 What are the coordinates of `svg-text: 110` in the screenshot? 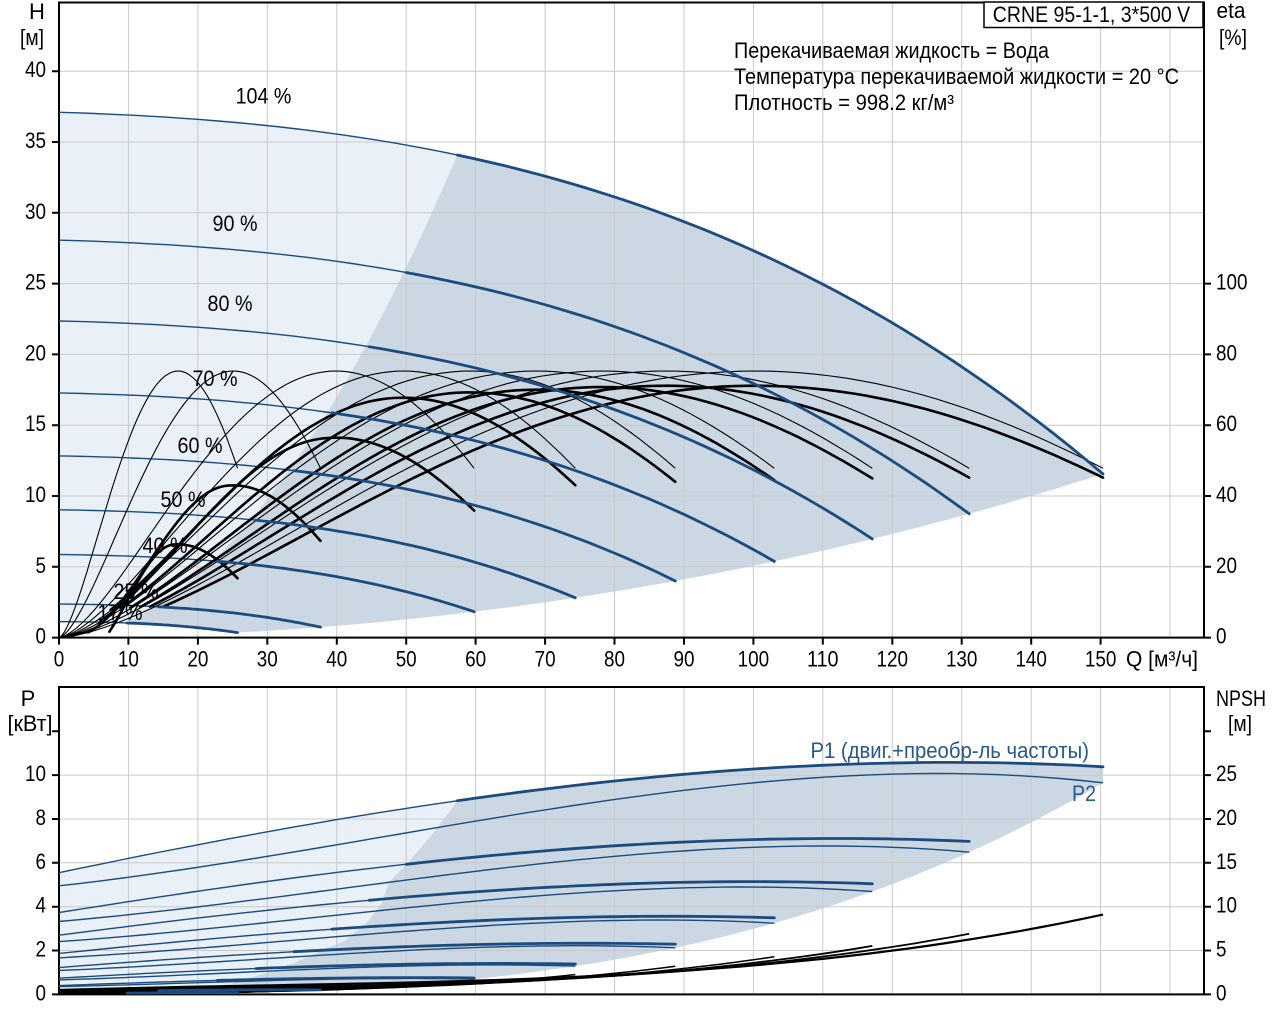 It's located at (823, 659).